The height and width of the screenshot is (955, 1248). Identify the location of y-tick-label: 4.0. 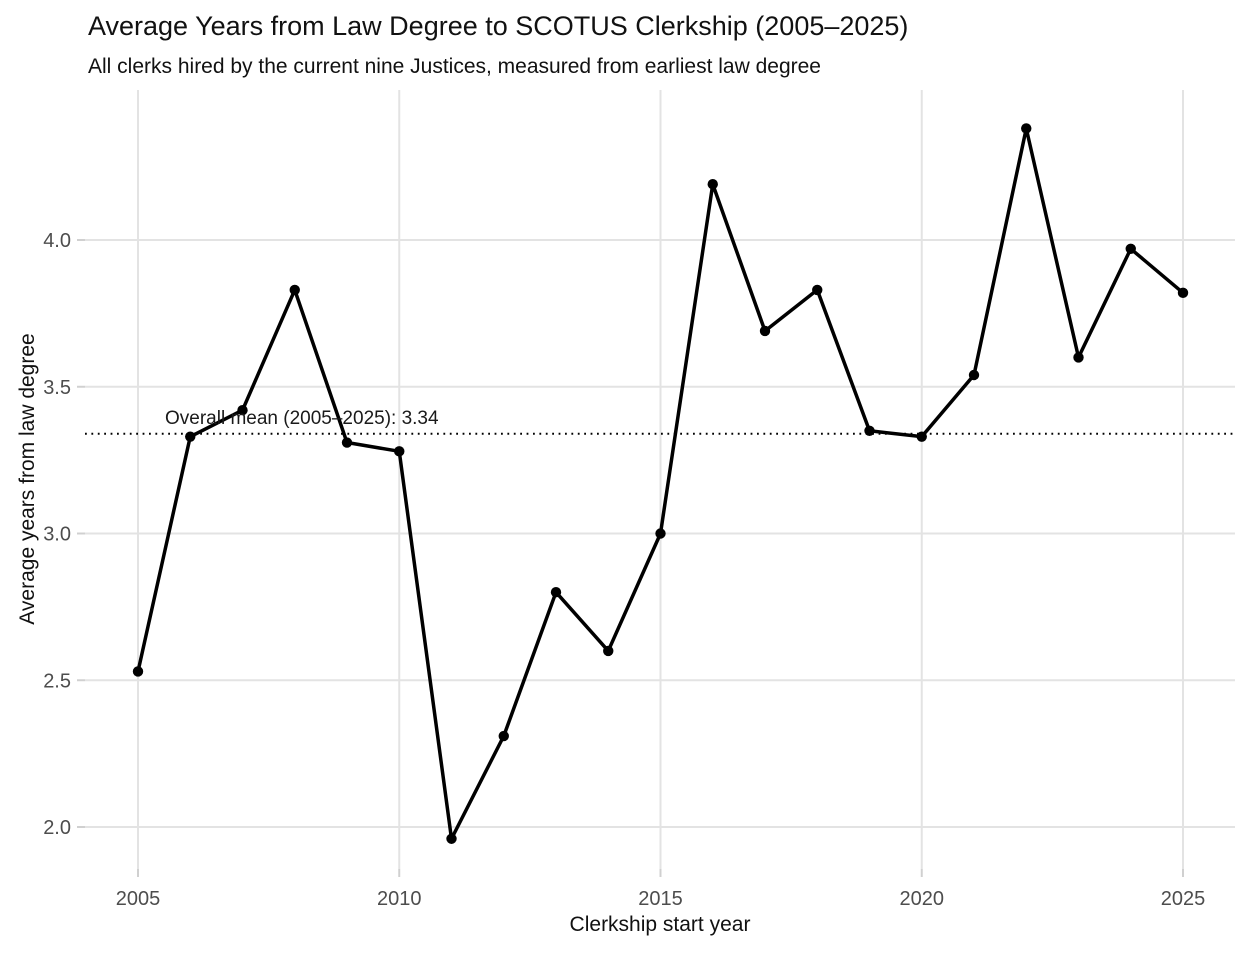
(57, 241).